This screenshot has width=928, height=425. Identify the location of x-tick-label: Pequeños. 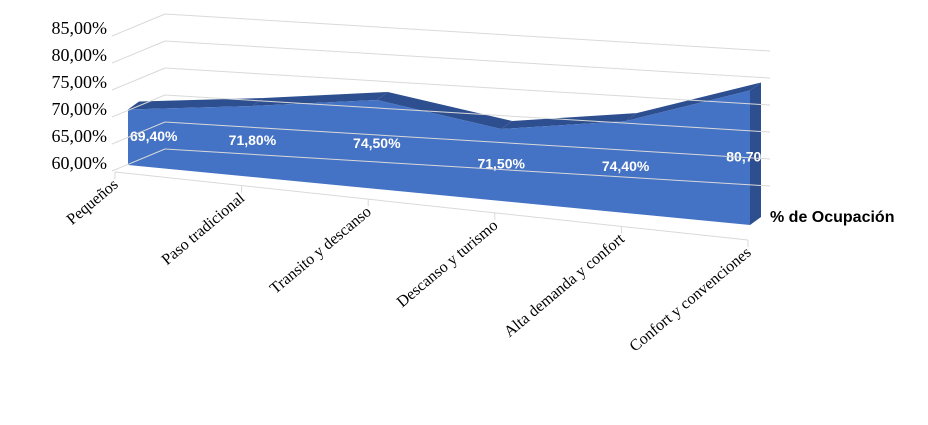
(93, 202).